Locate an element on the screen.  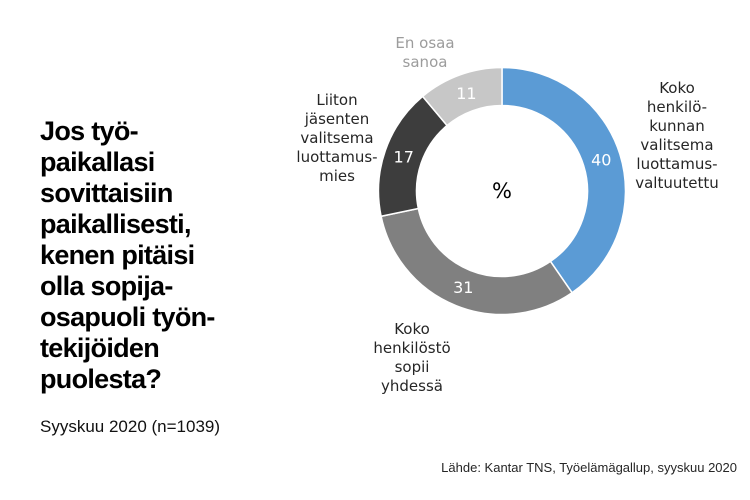
value-label-en-osaa-sanoa: 11 is located at coordinates (466, 93).